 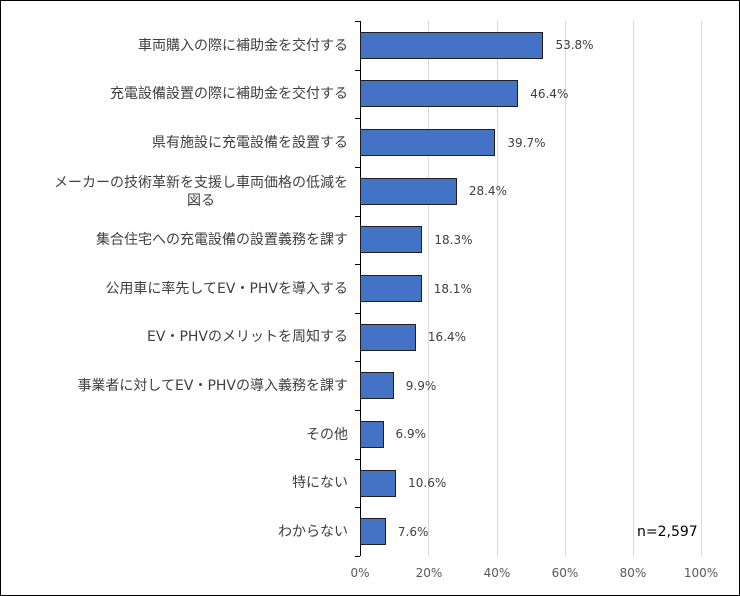 What do you see at coordinates (574, 45) in the screenshot?
I see `value-label: 53.8%` at bounding box center [574, 45].